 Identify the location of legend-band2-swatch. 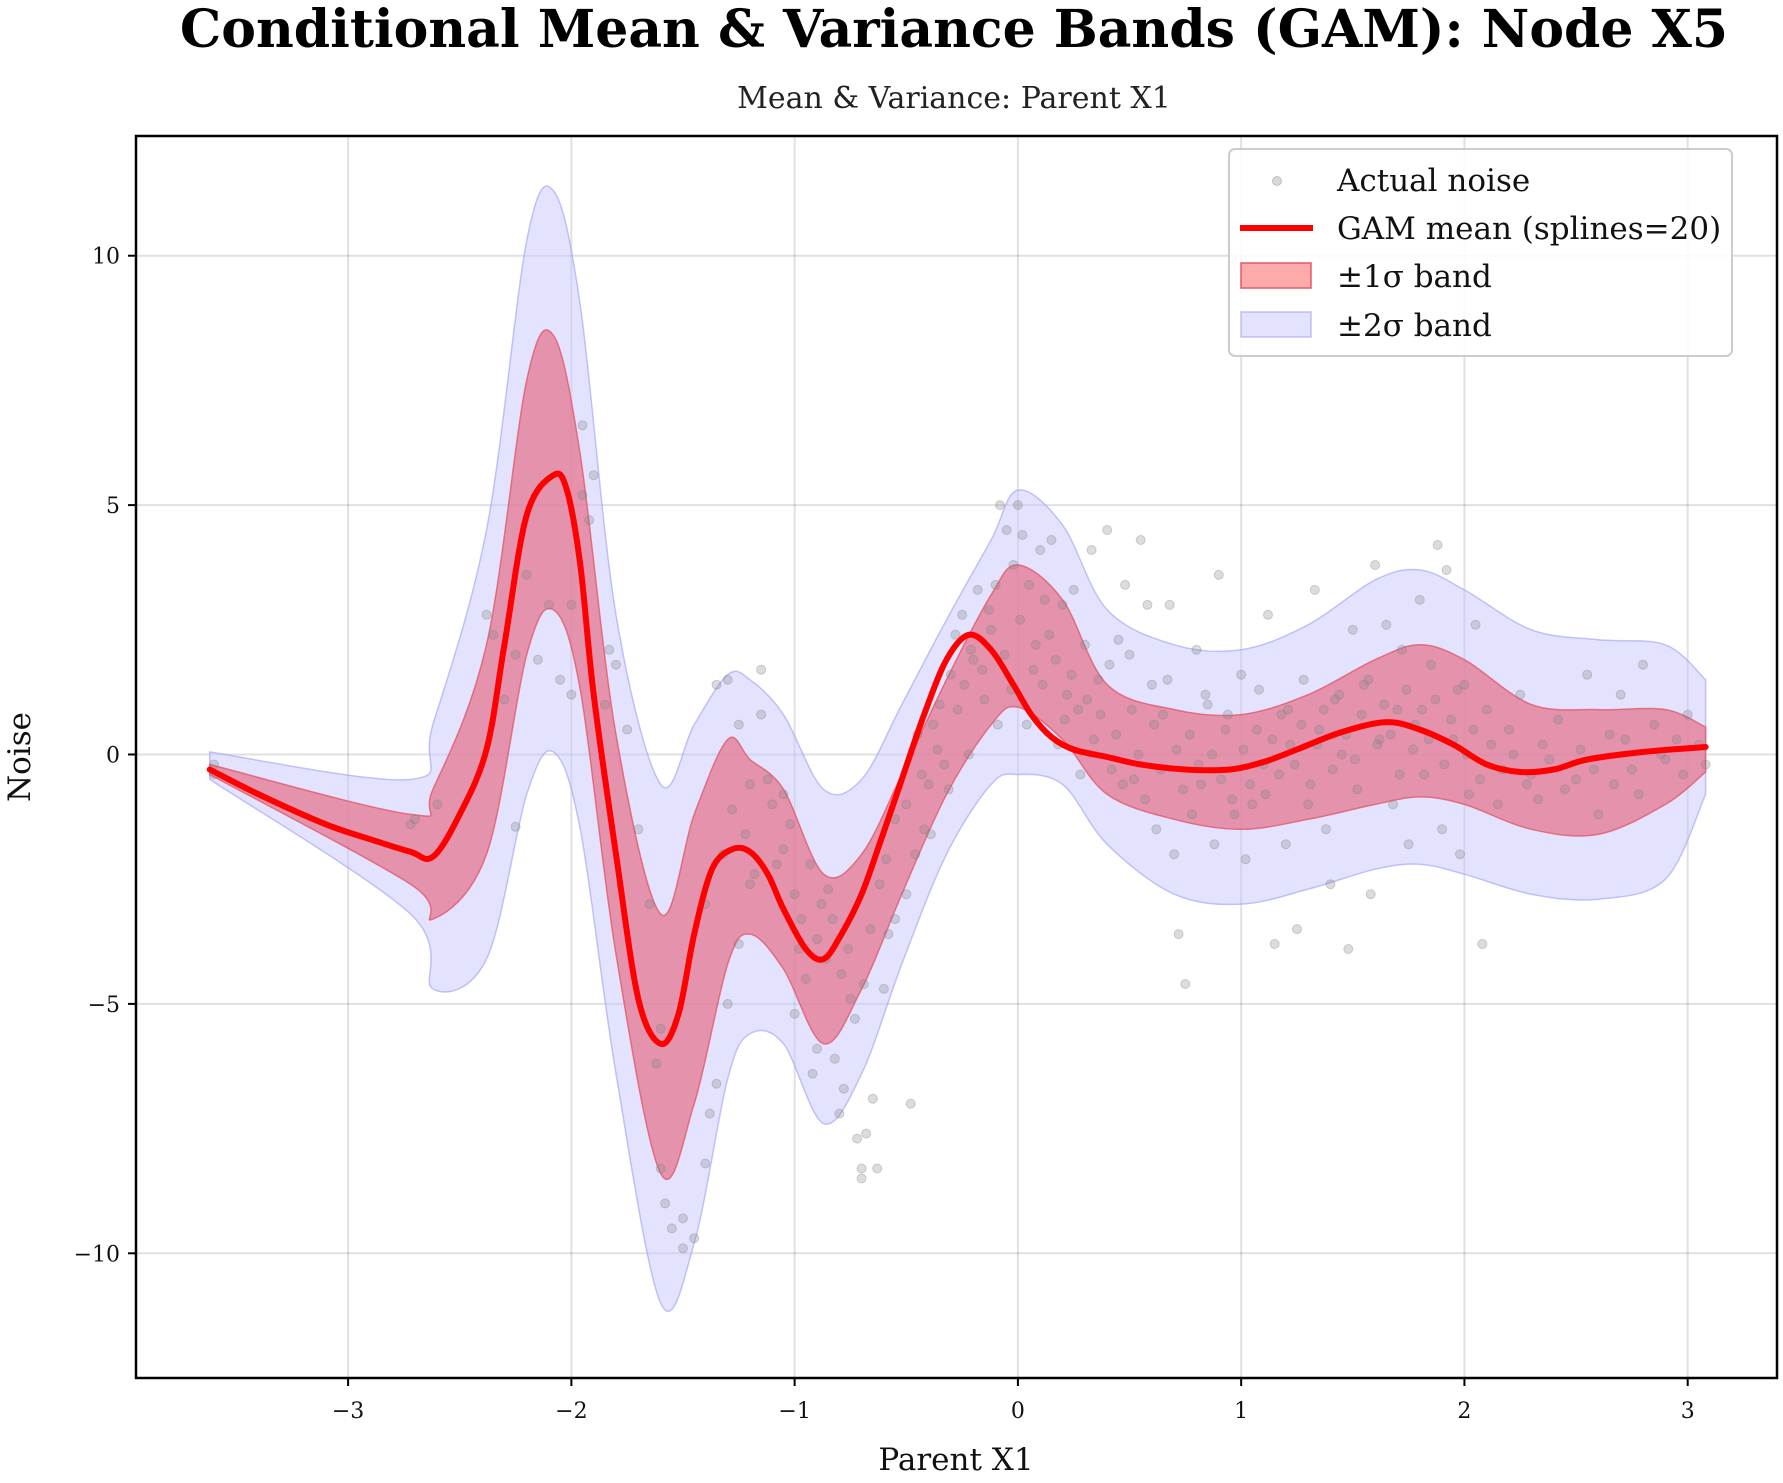
(1276, 324).